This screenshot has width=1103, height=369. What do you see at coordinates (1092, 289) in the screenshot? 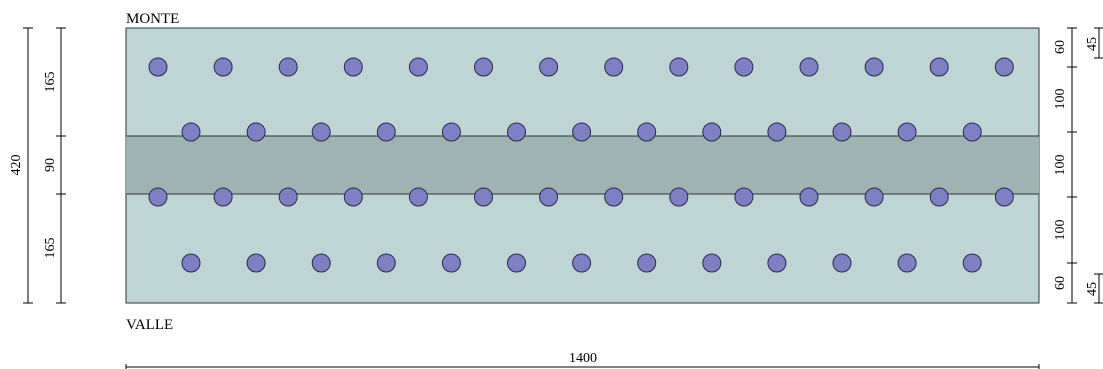
I see `right-outer-bottom: 45` at bounding box center [1092, 289].